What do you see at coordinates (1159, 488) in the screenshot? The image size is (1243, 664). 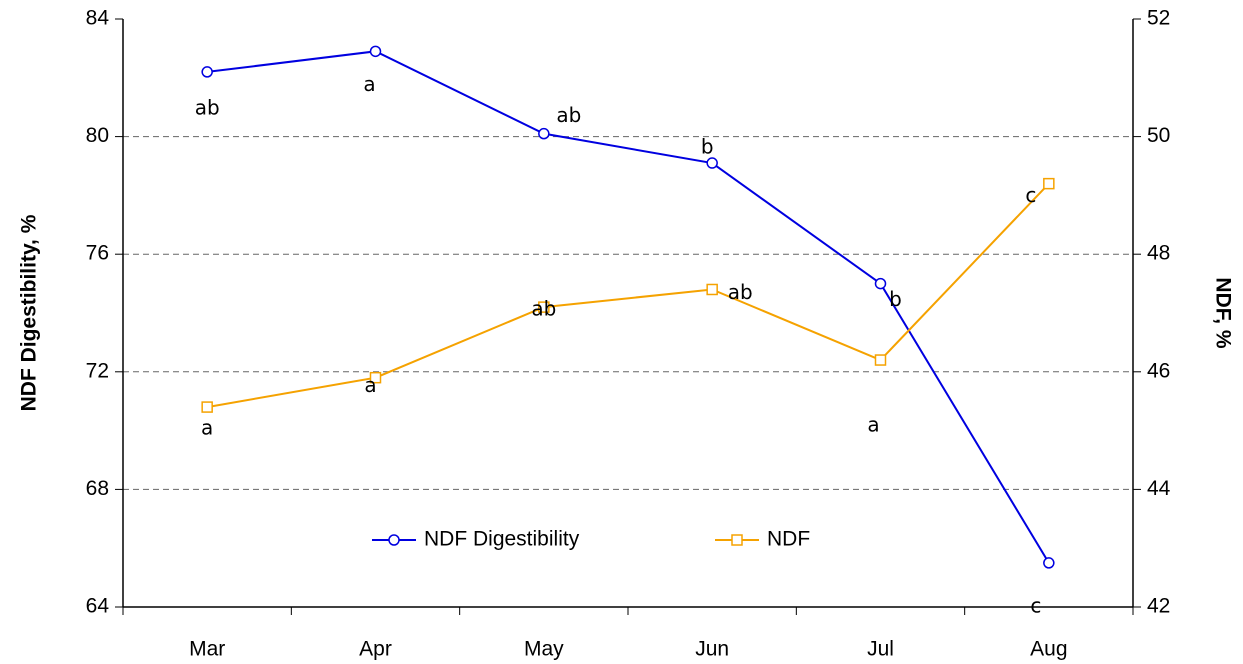 I see `y2-tick-label: 44` at bounding box center [1159, 488].